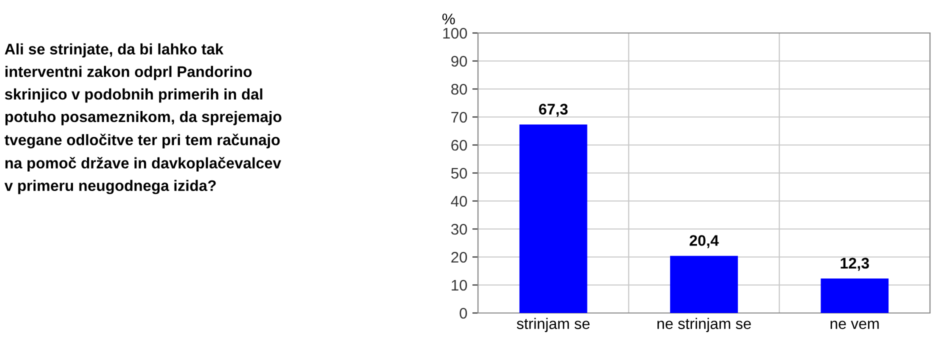 This screenshot has height=361, width=940. What do you see at coordinates (459, 229) in the screenshot?
I see `y-tick-label: 30` at bounding box center [459, 229].